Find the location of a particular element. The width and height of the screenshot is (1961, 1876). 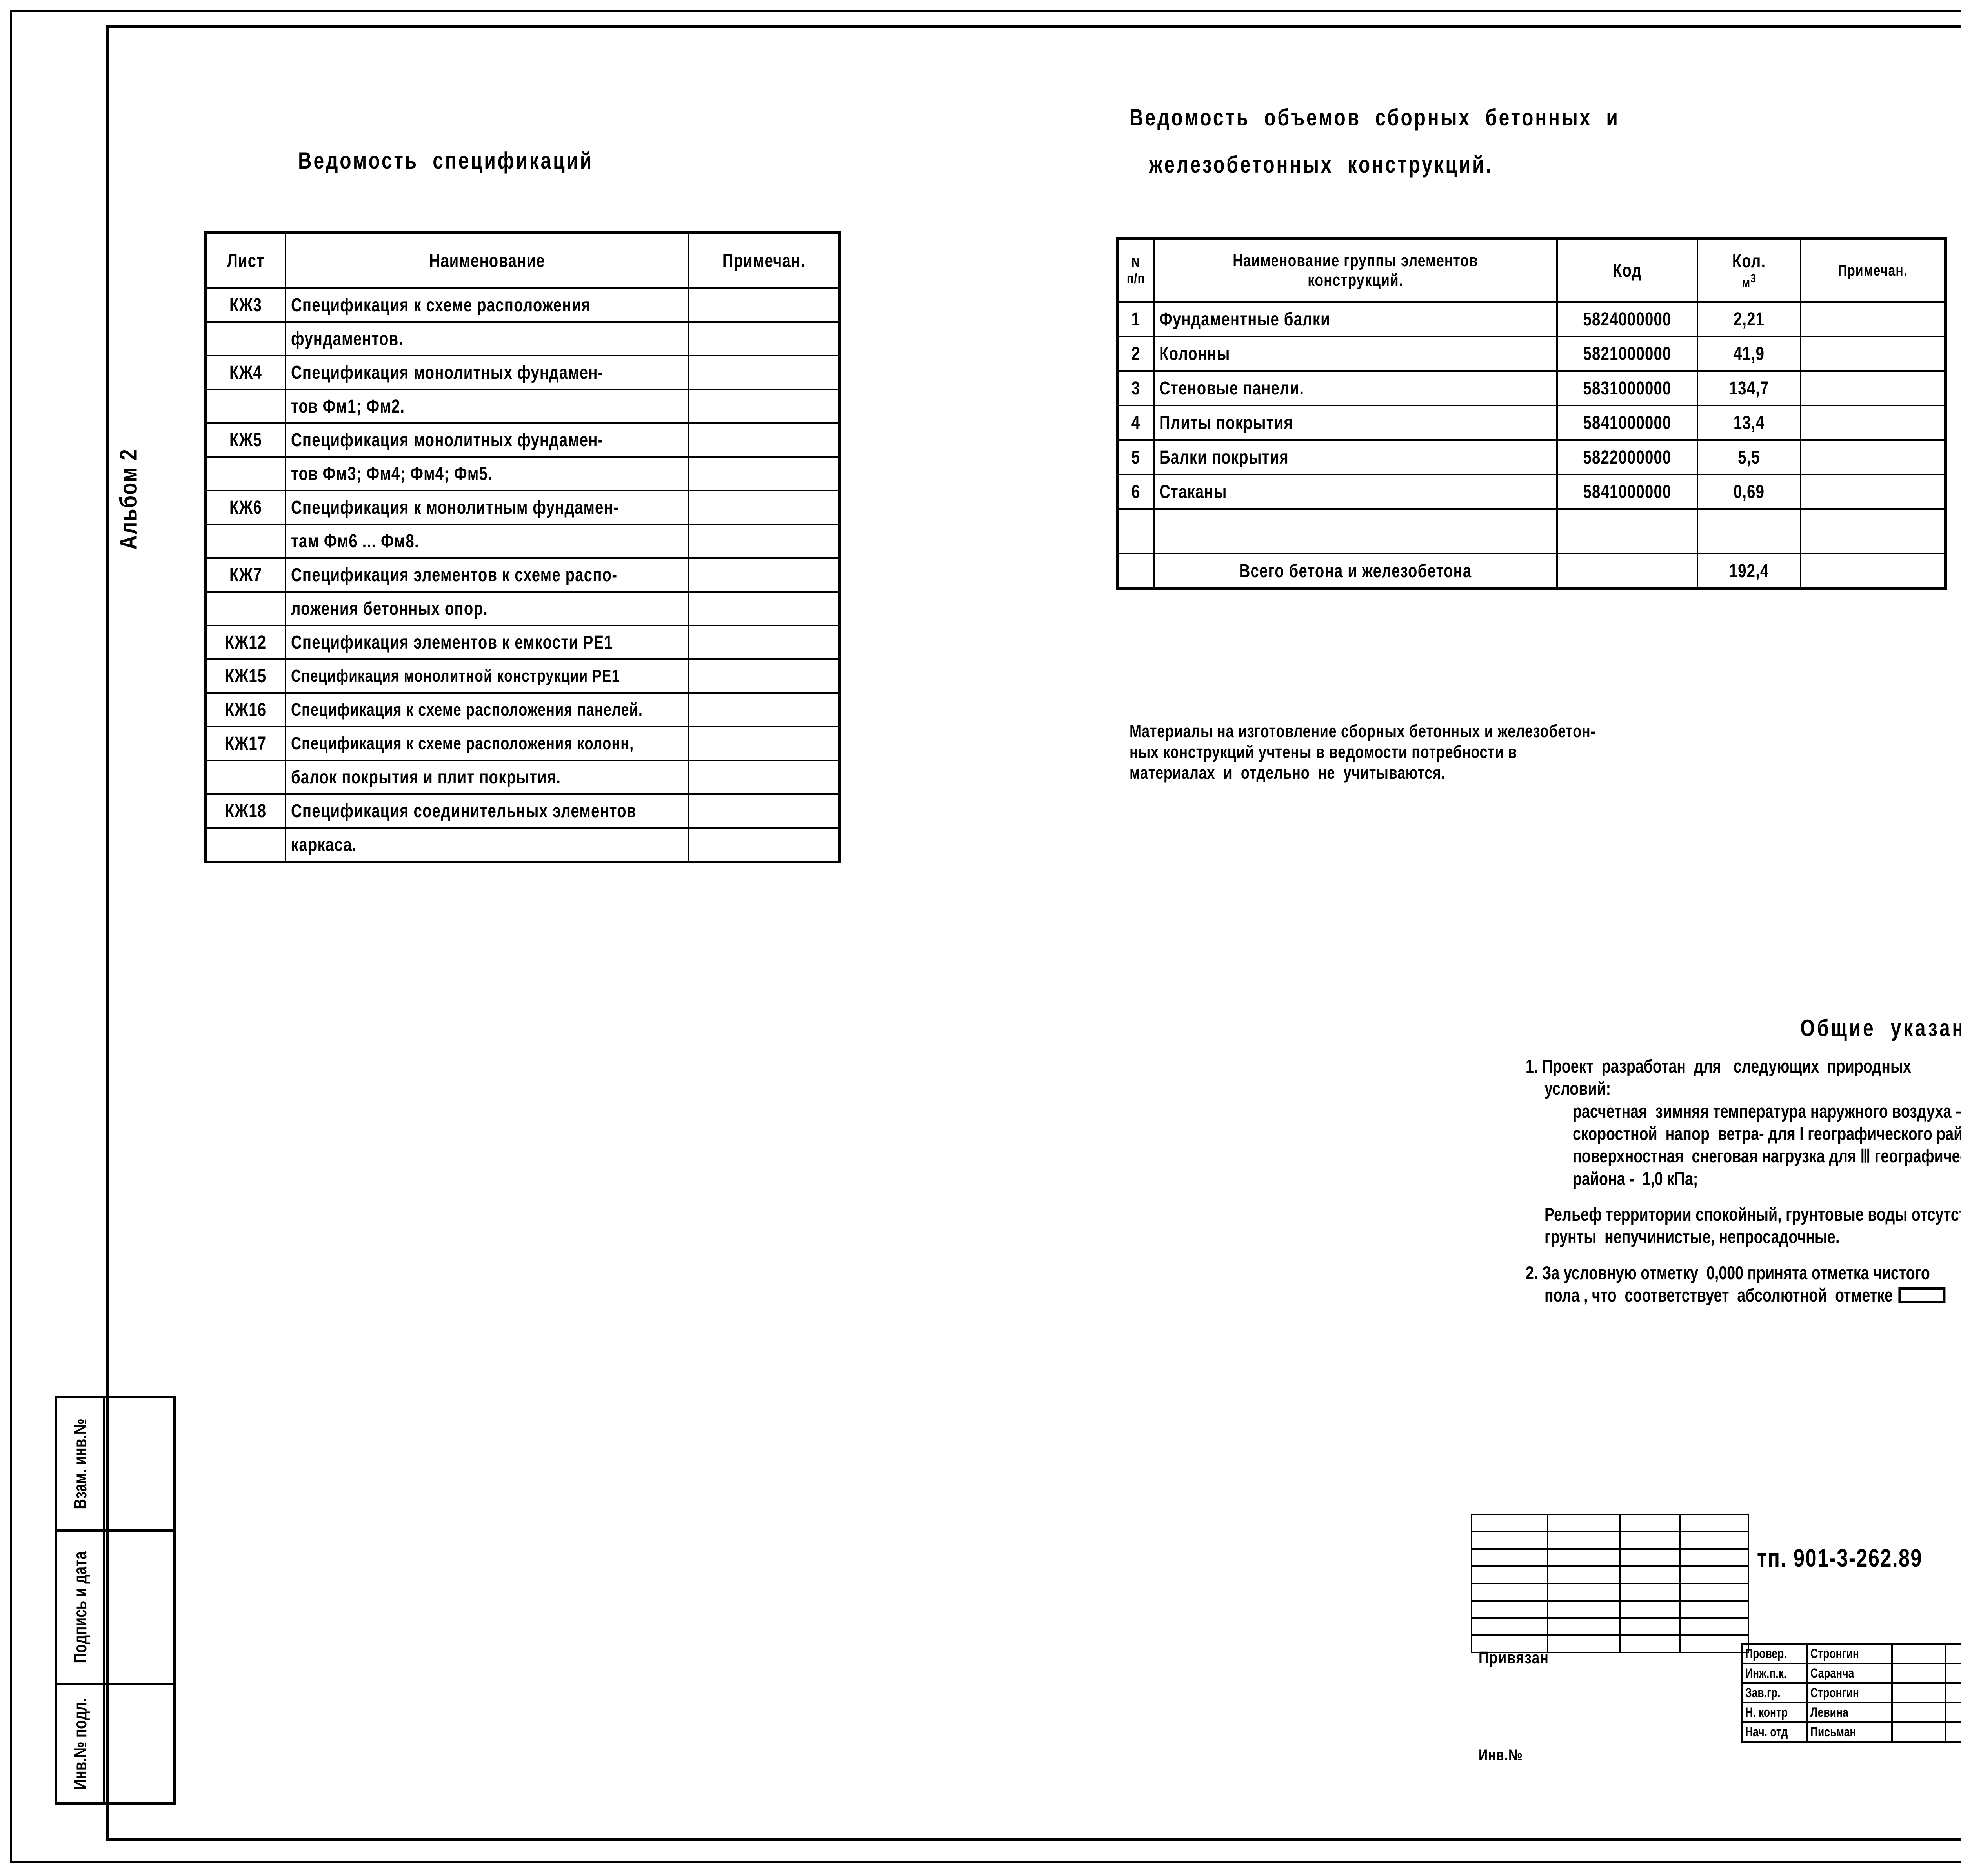

sig-role: Инж.п.к. is located at coordinates (1766, 1673).